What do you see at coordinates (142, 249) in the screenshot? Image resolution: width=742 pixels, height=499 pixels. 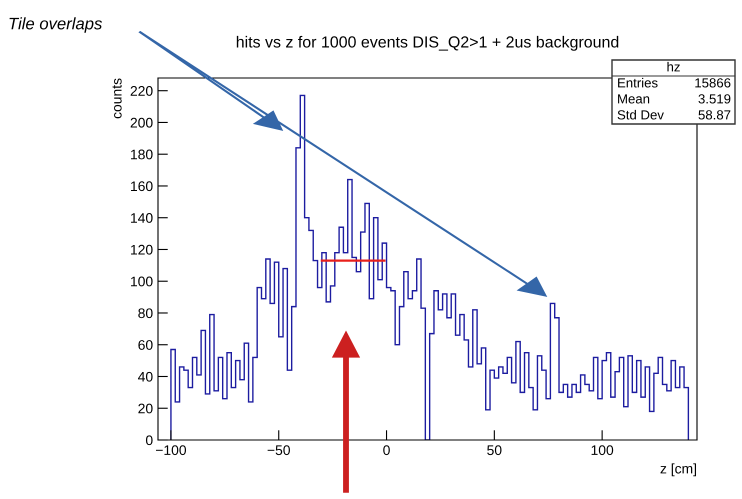 I see `y-tick-label: 120` at bounding box center [142, 249].